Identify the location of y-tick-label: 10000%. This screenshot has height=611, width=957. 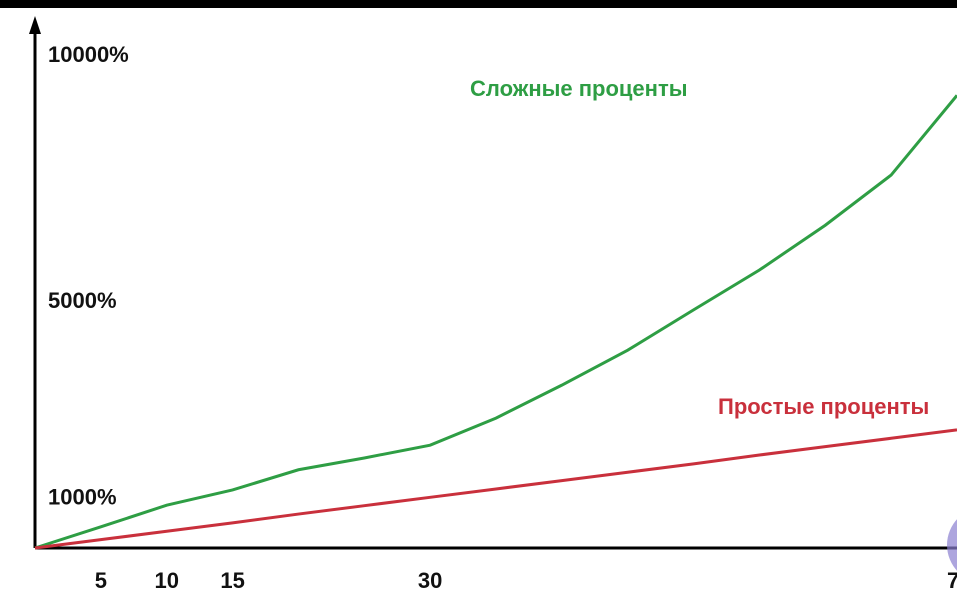
(88, 54).